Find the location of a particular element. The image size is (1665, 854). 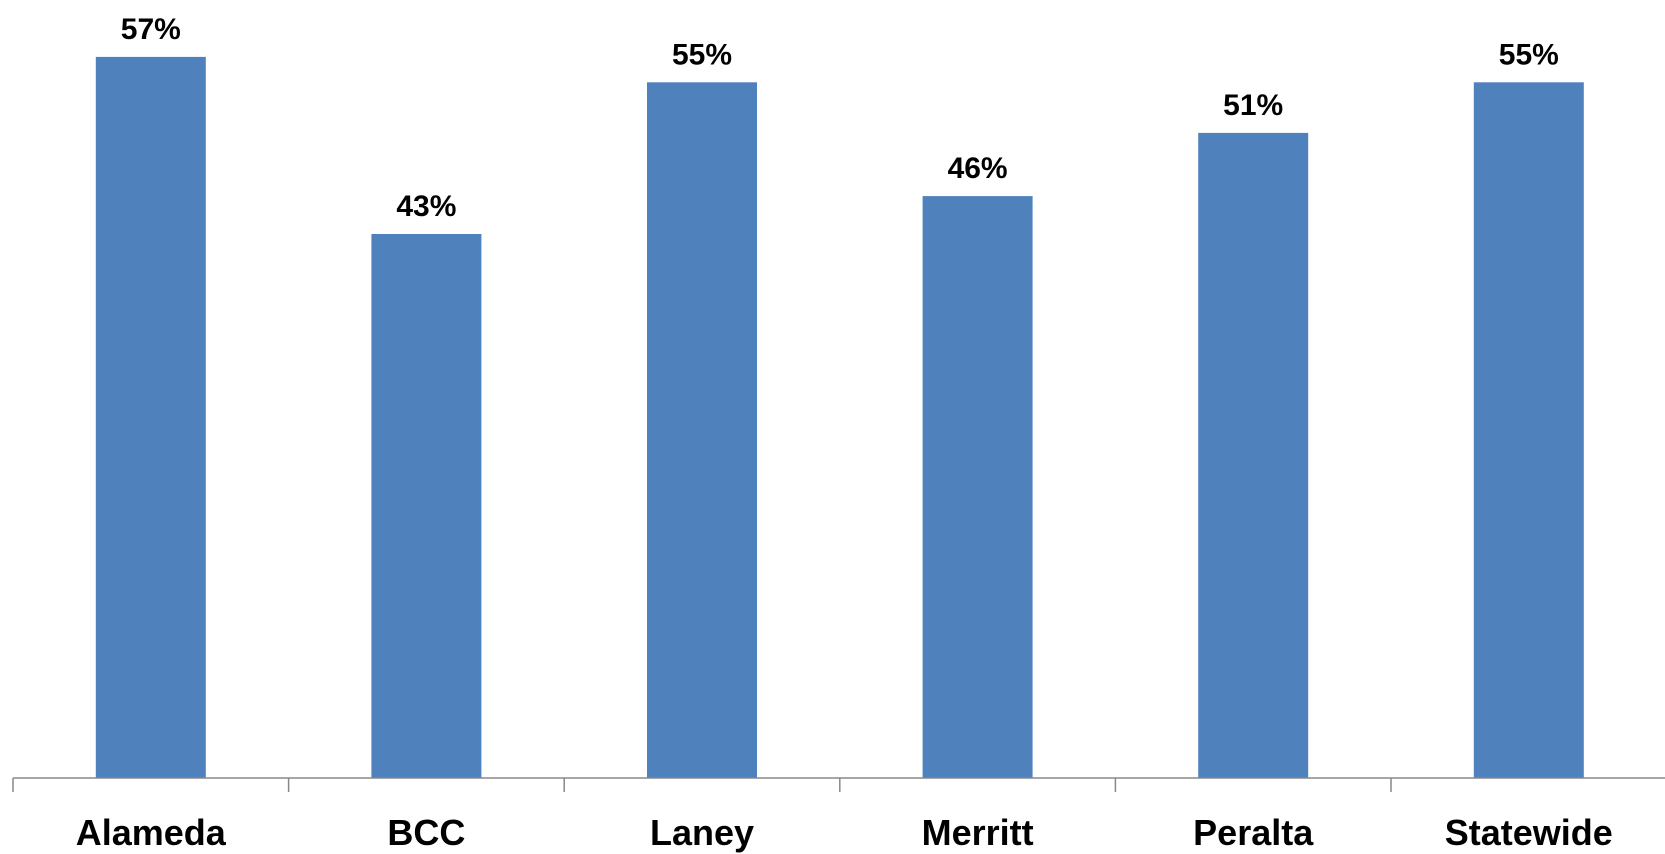

category-label-laney: Laney is located at coordinates (702, 832).